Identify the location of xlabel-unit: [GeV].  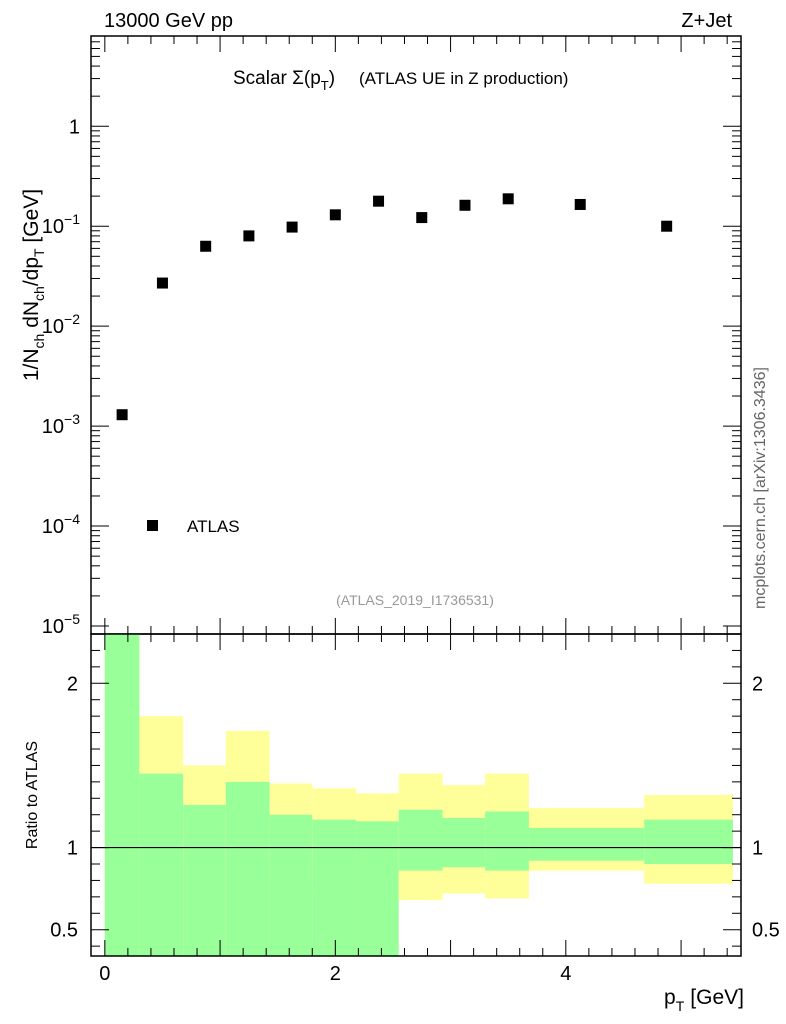
(717, 997).